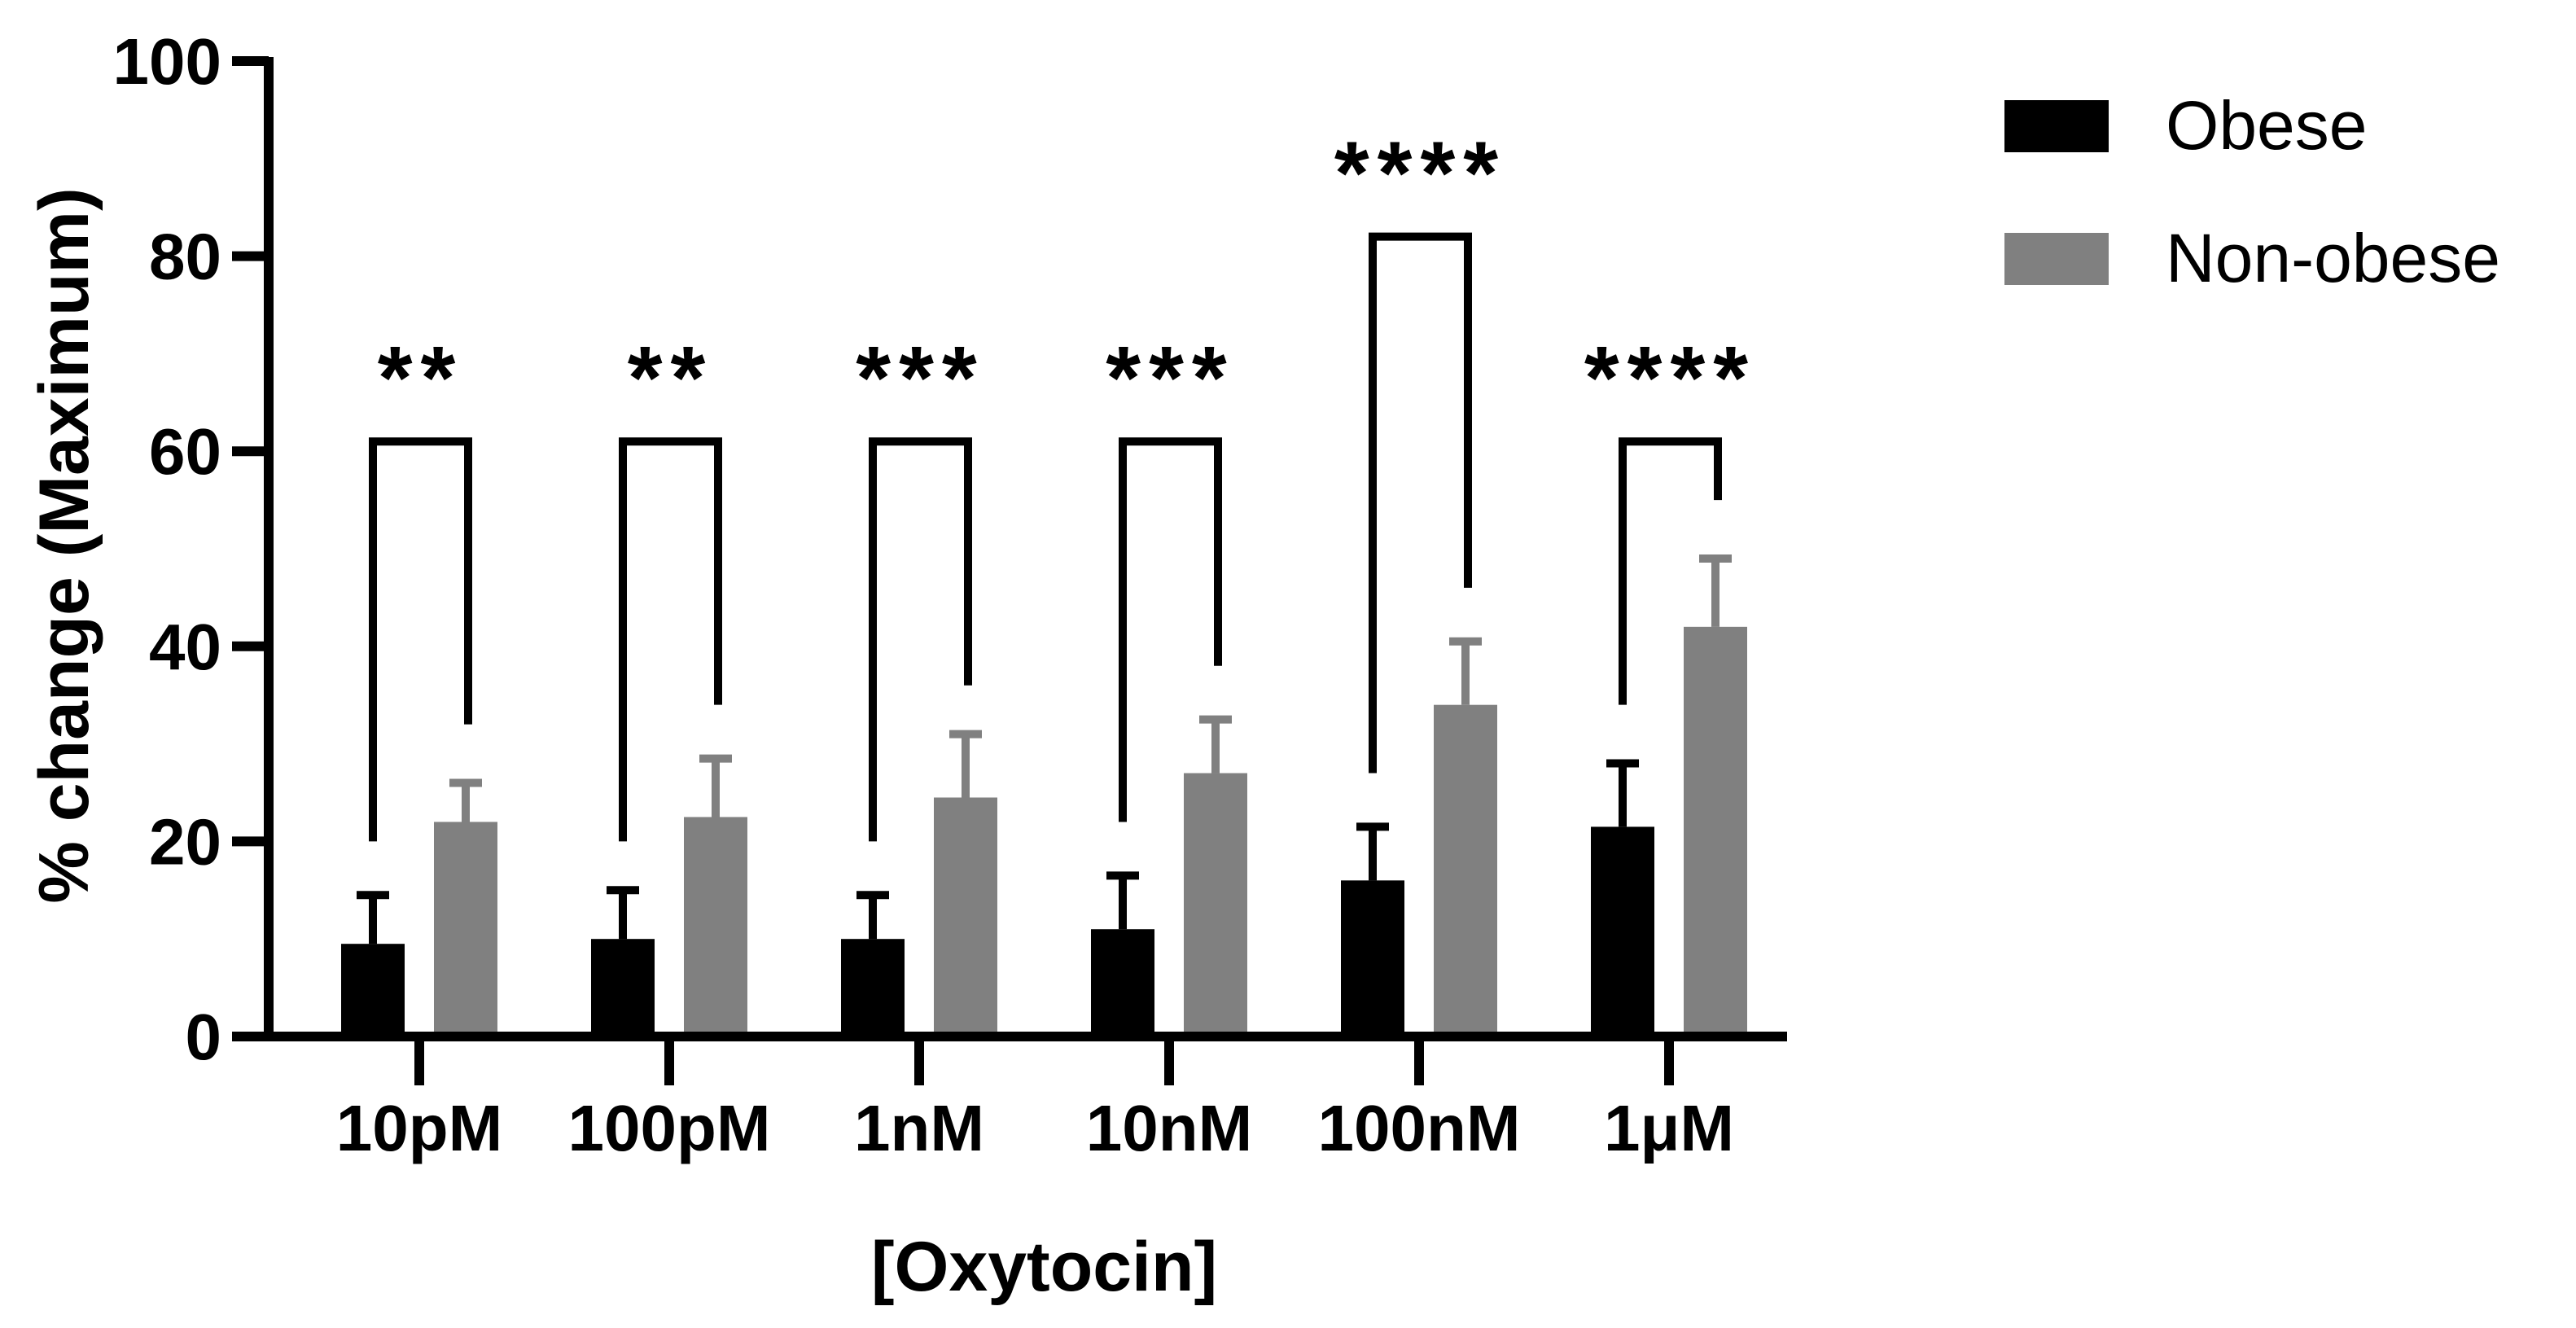 This screenshot has height=1328, width=2576. What do you see at coordinates (920, 378) in the screenshot?
I see `significance-label-2: ***` at bounding box center [920, 378].